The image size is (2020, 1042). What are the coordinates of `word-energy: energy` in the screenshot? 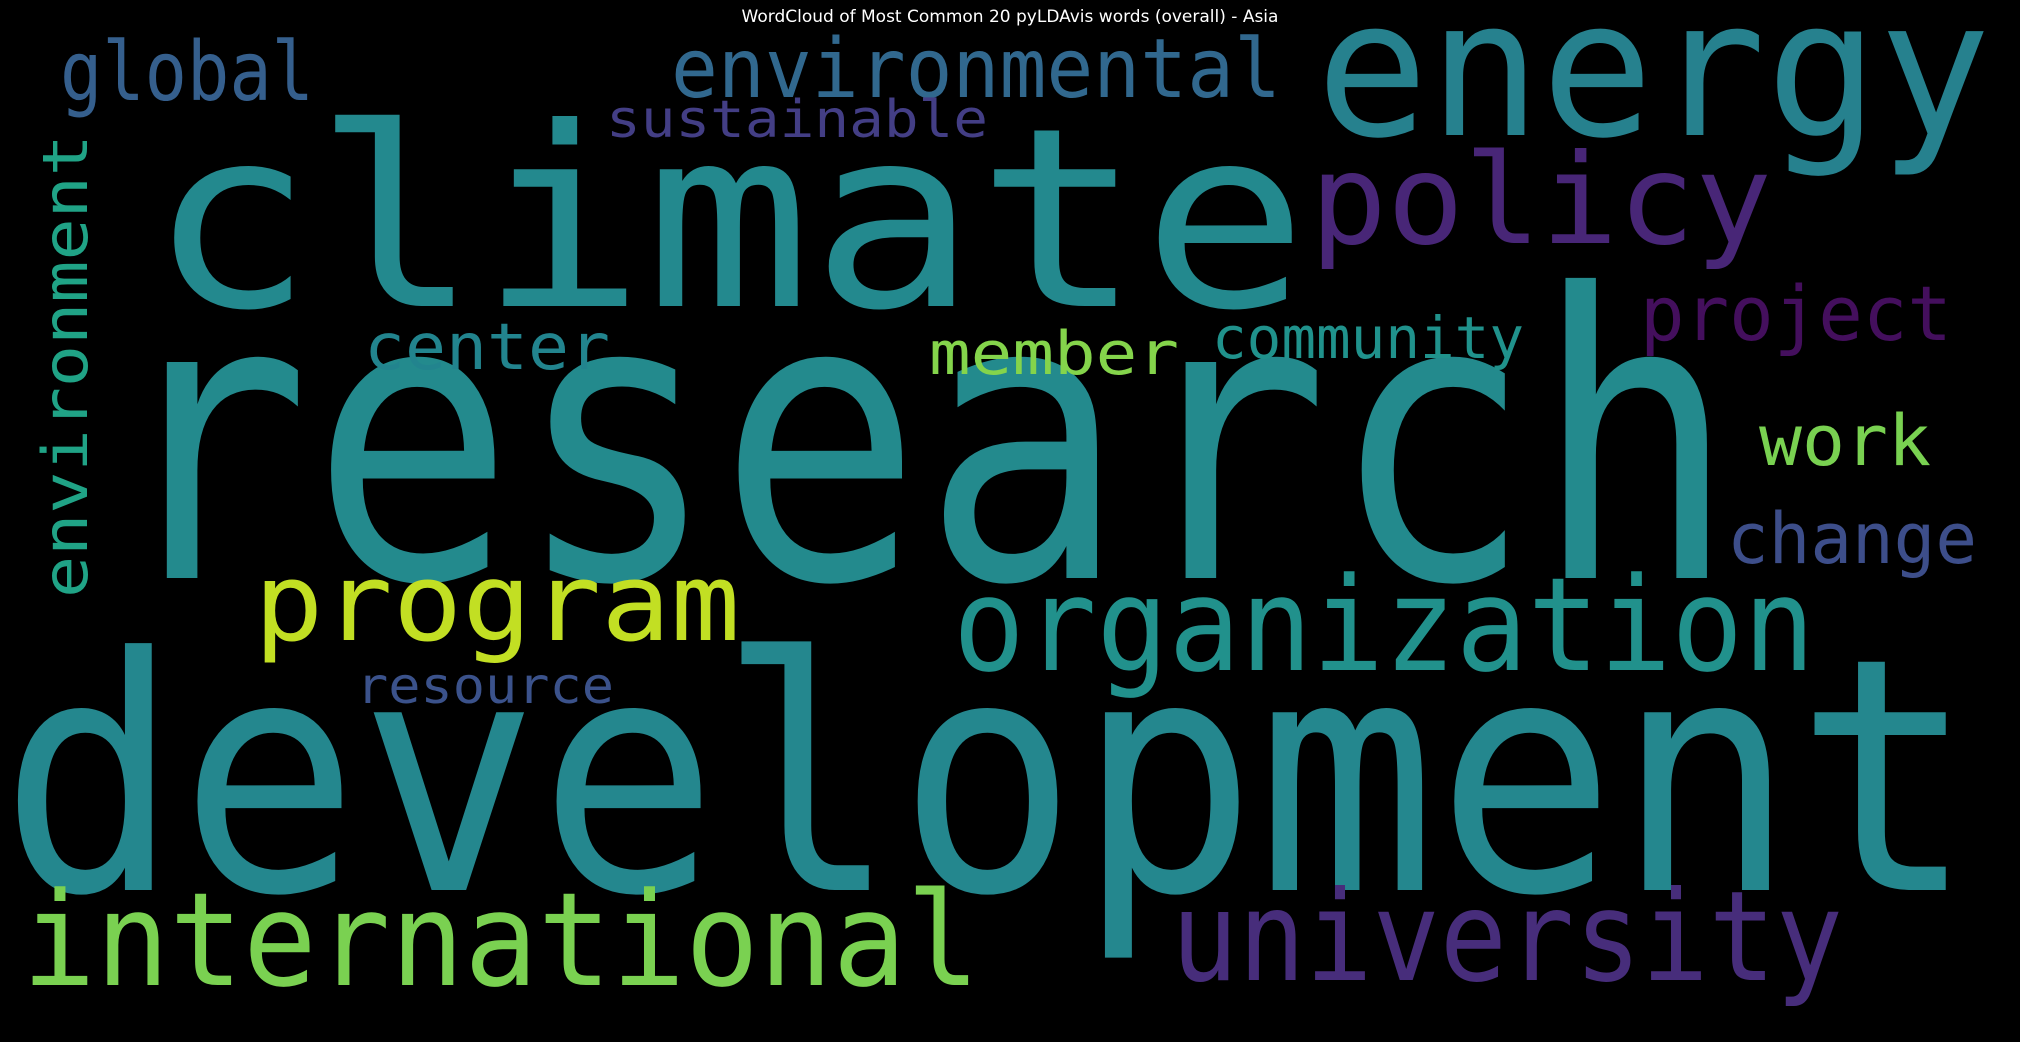 It's located at (1653, 90).